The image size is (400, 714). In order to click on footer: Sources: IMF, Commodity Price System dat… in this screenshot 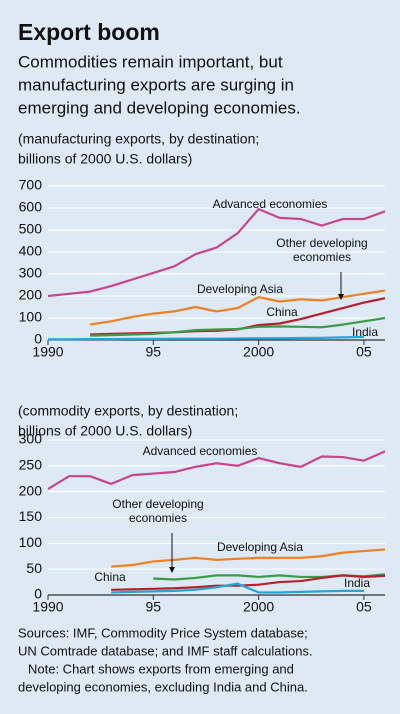, I will do `click(163, 632)`.